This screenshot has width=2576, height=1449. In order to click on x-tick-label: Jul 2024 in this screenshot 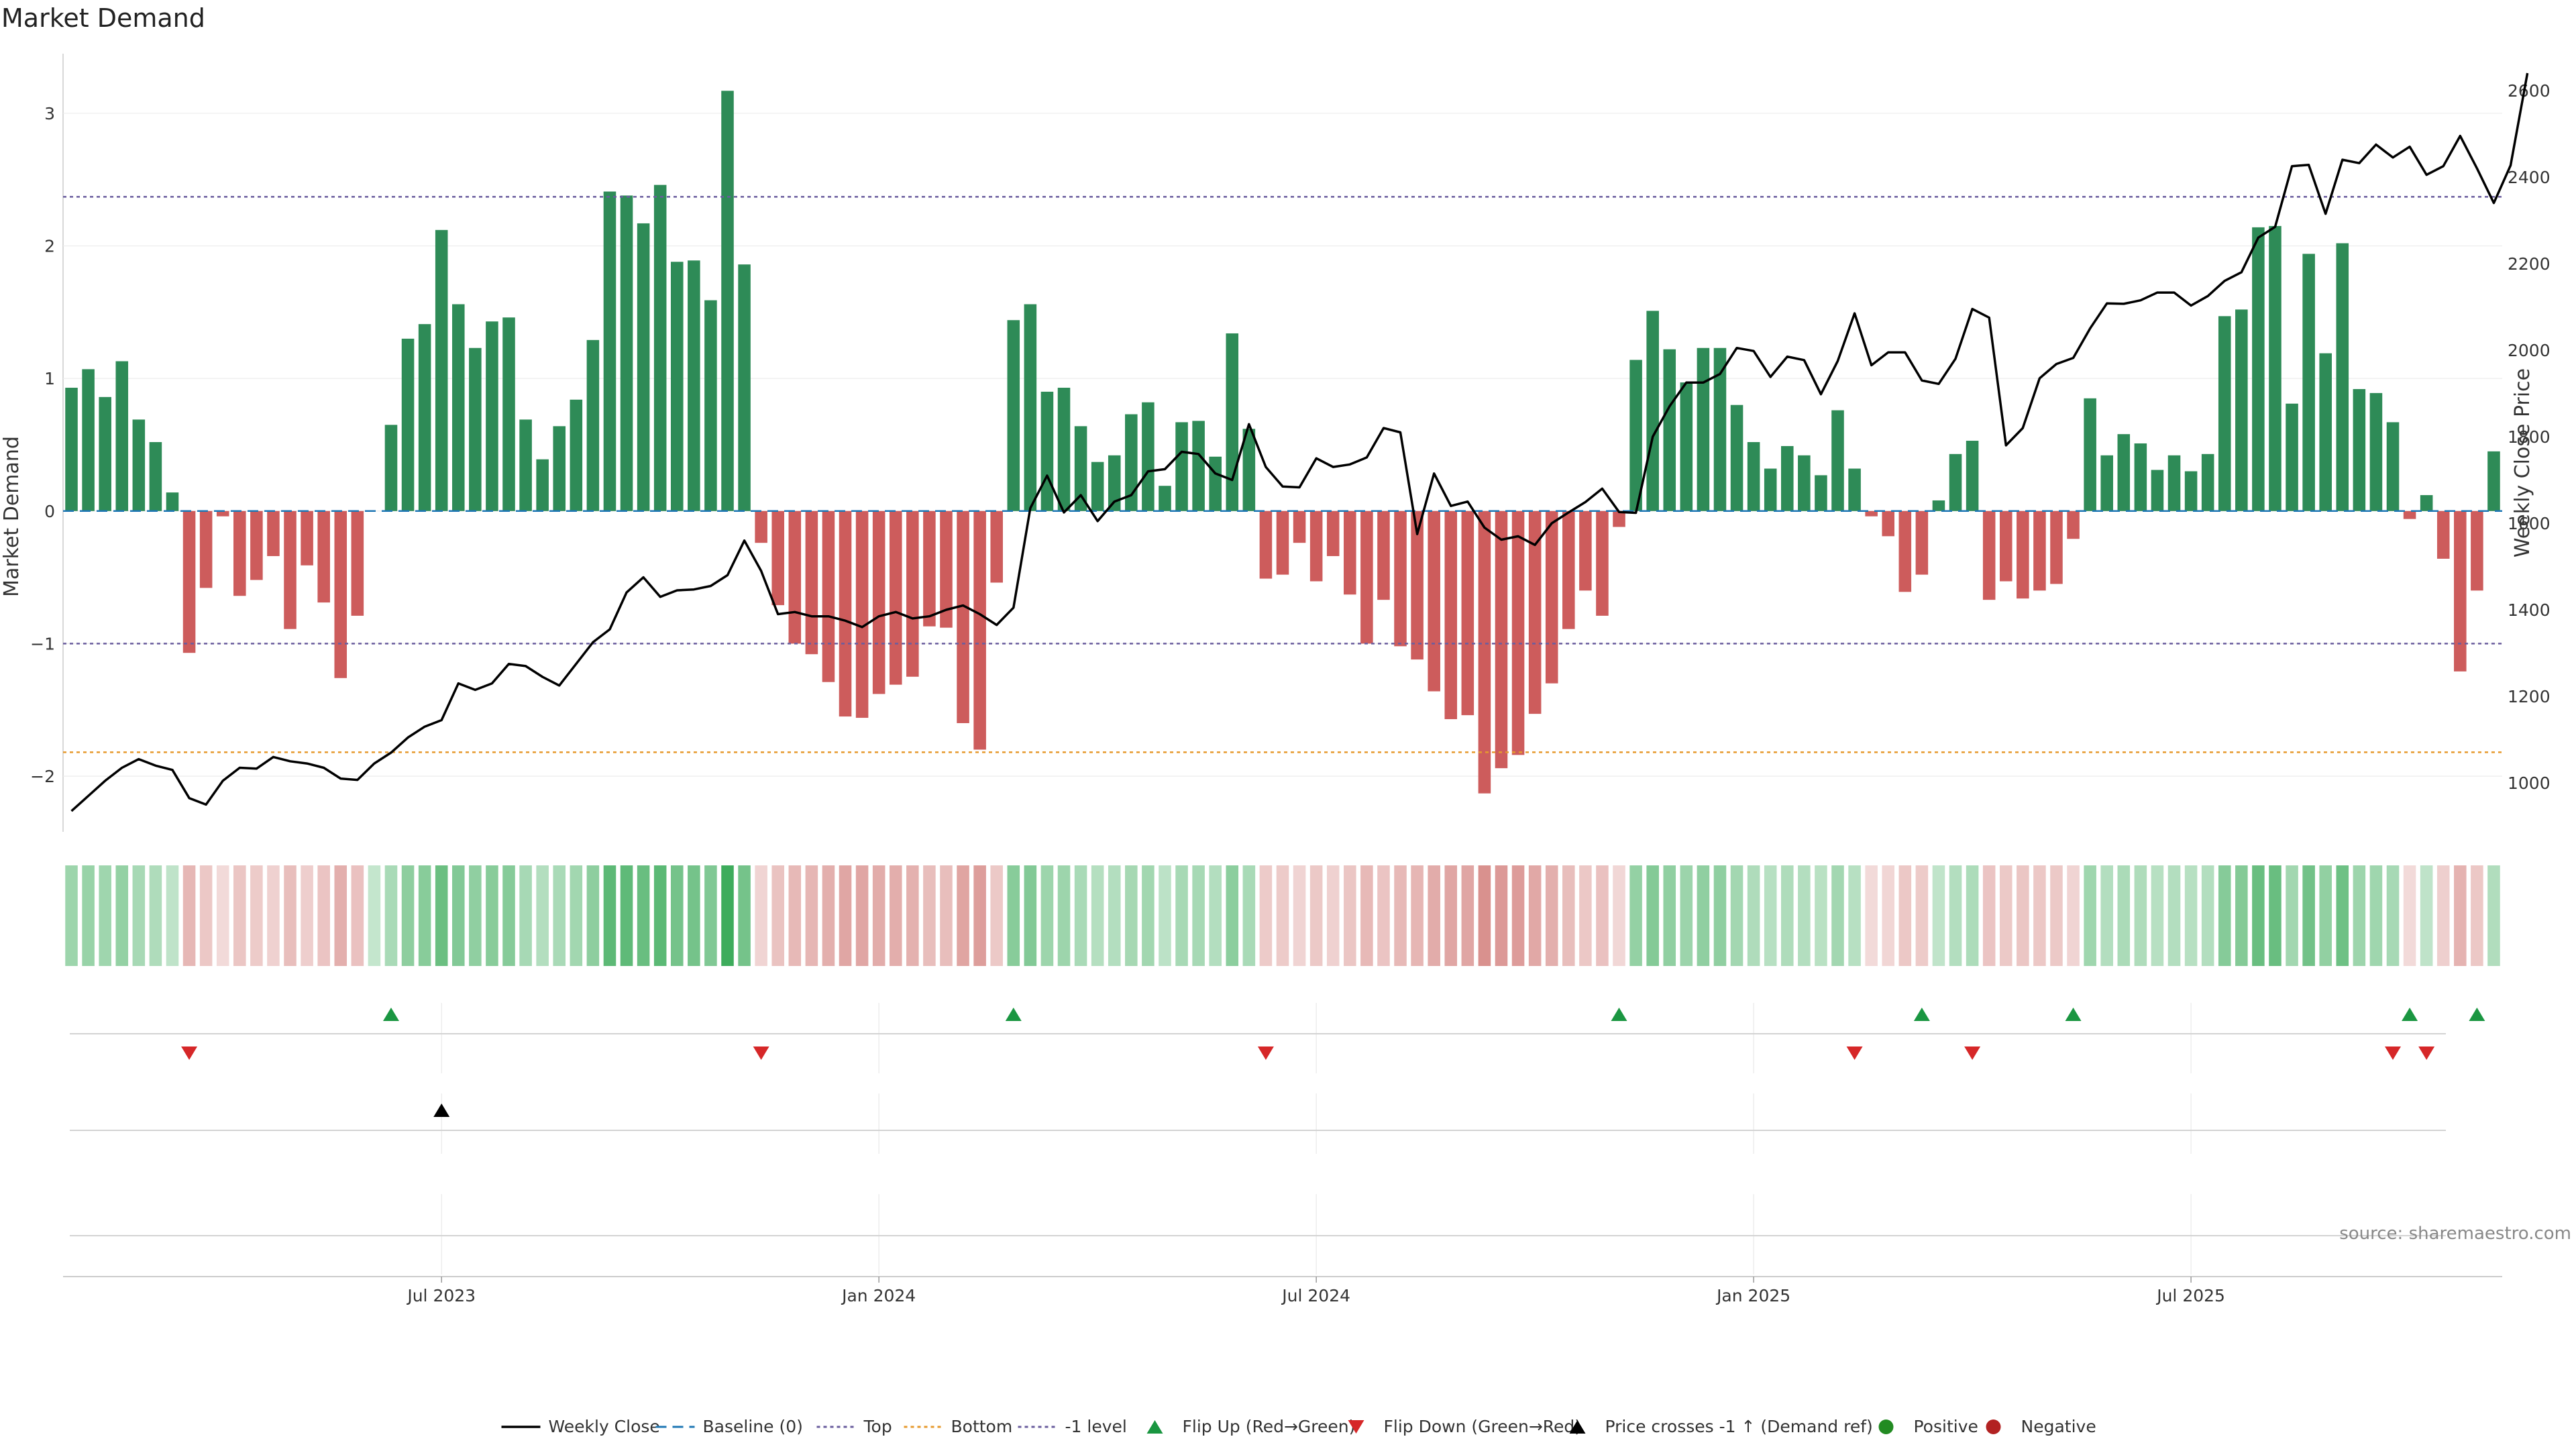, I will do `click(1315, 1295)`.